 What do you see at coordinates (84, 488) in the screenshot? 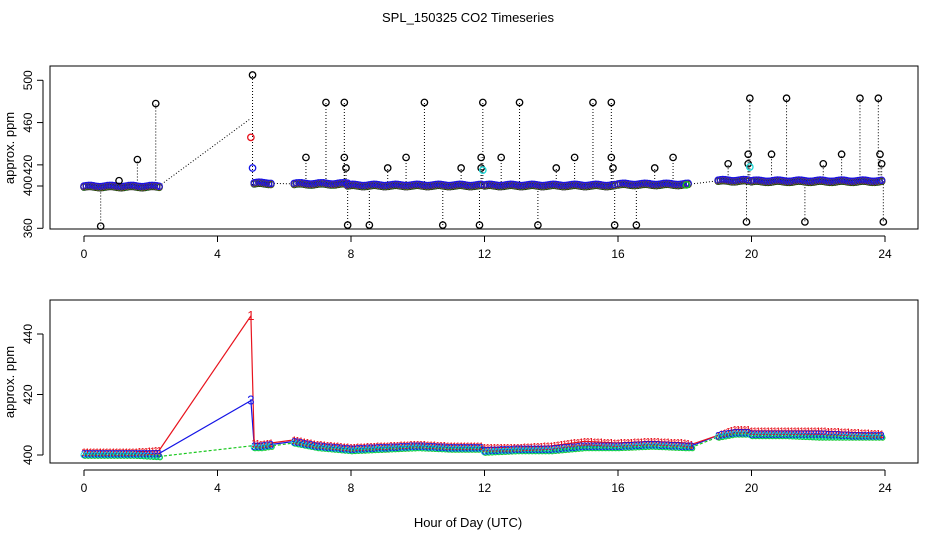
I see `bottom-x-tick-label: 0` at bounding box center [84, 488].